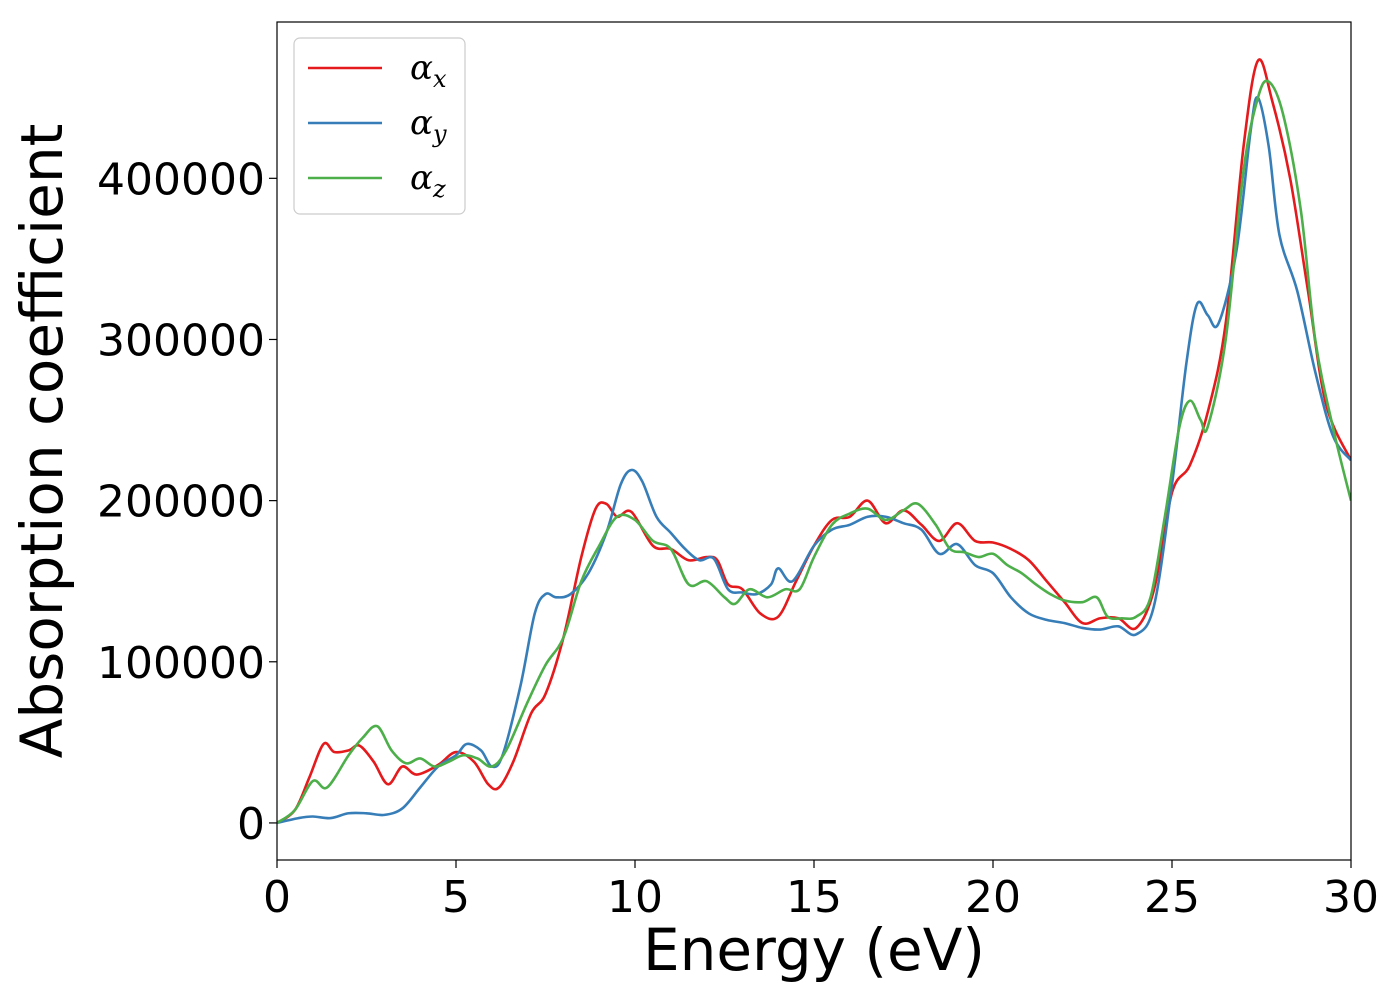 The width and height of the screenshot is (1400, 1000). I want to click on x-tick-label: 25, so click(1172, 897).